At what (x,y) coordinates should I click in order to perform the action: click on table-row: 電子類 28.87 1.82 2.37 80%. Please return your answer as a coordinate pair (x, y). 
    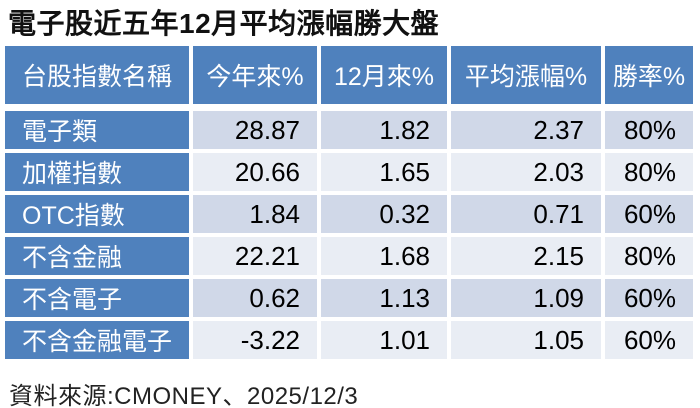
    Looking at the image, I should click on (349, 130).